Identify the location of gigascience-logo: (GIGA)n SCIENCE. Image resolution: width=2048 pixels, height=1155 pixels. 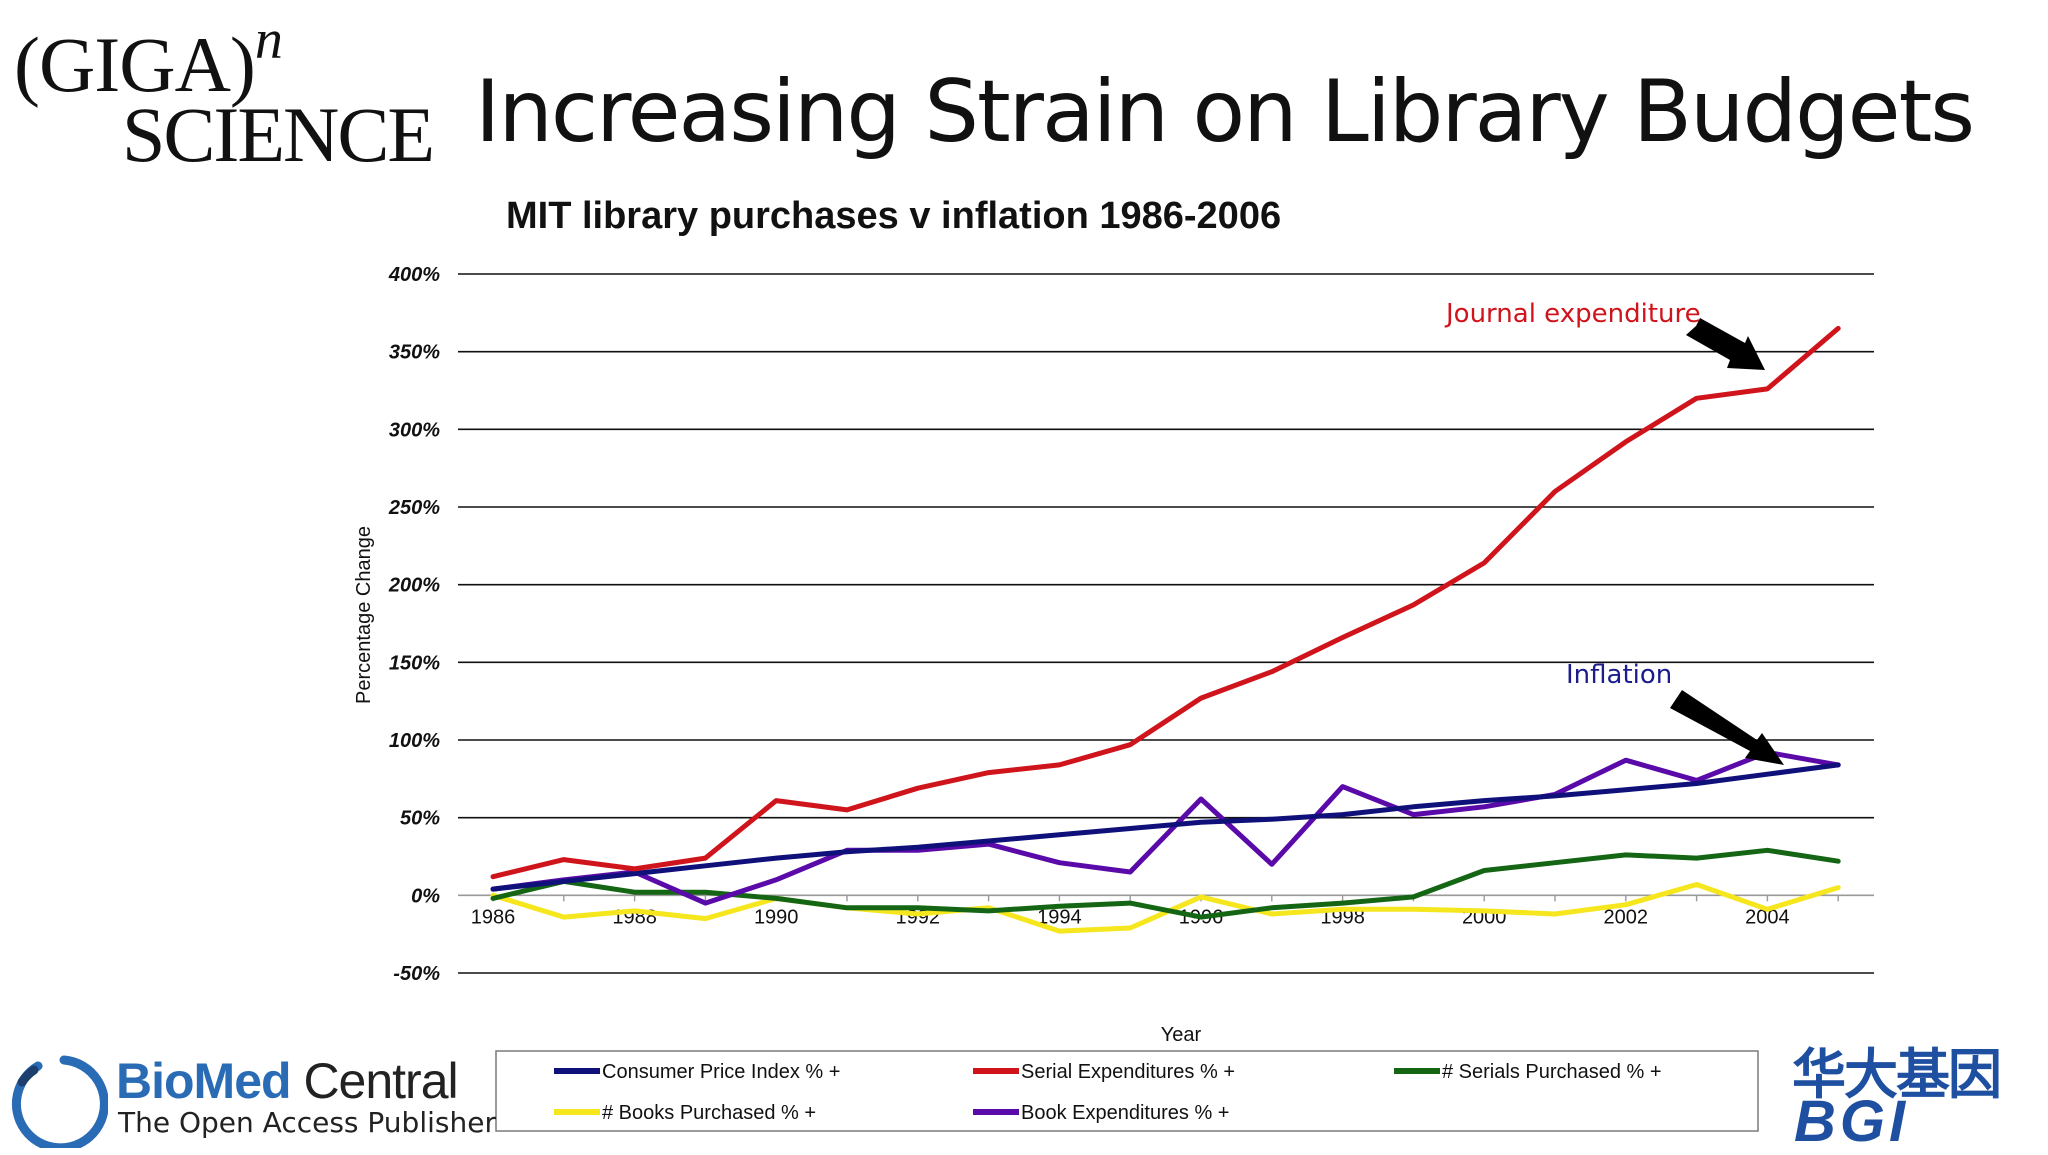
(234, 93).